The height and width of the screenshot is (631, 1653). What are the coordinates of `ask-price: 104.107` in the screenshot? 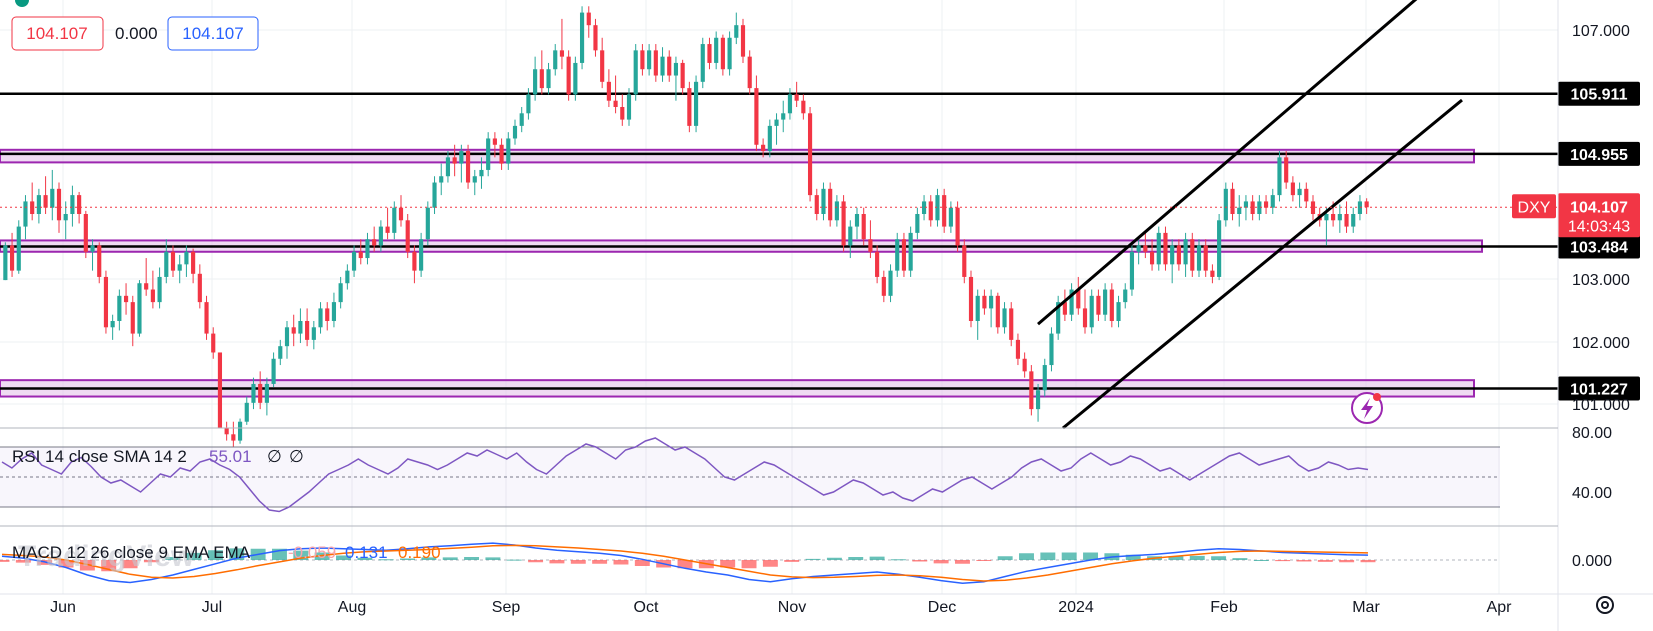 It's located at (212, 33).